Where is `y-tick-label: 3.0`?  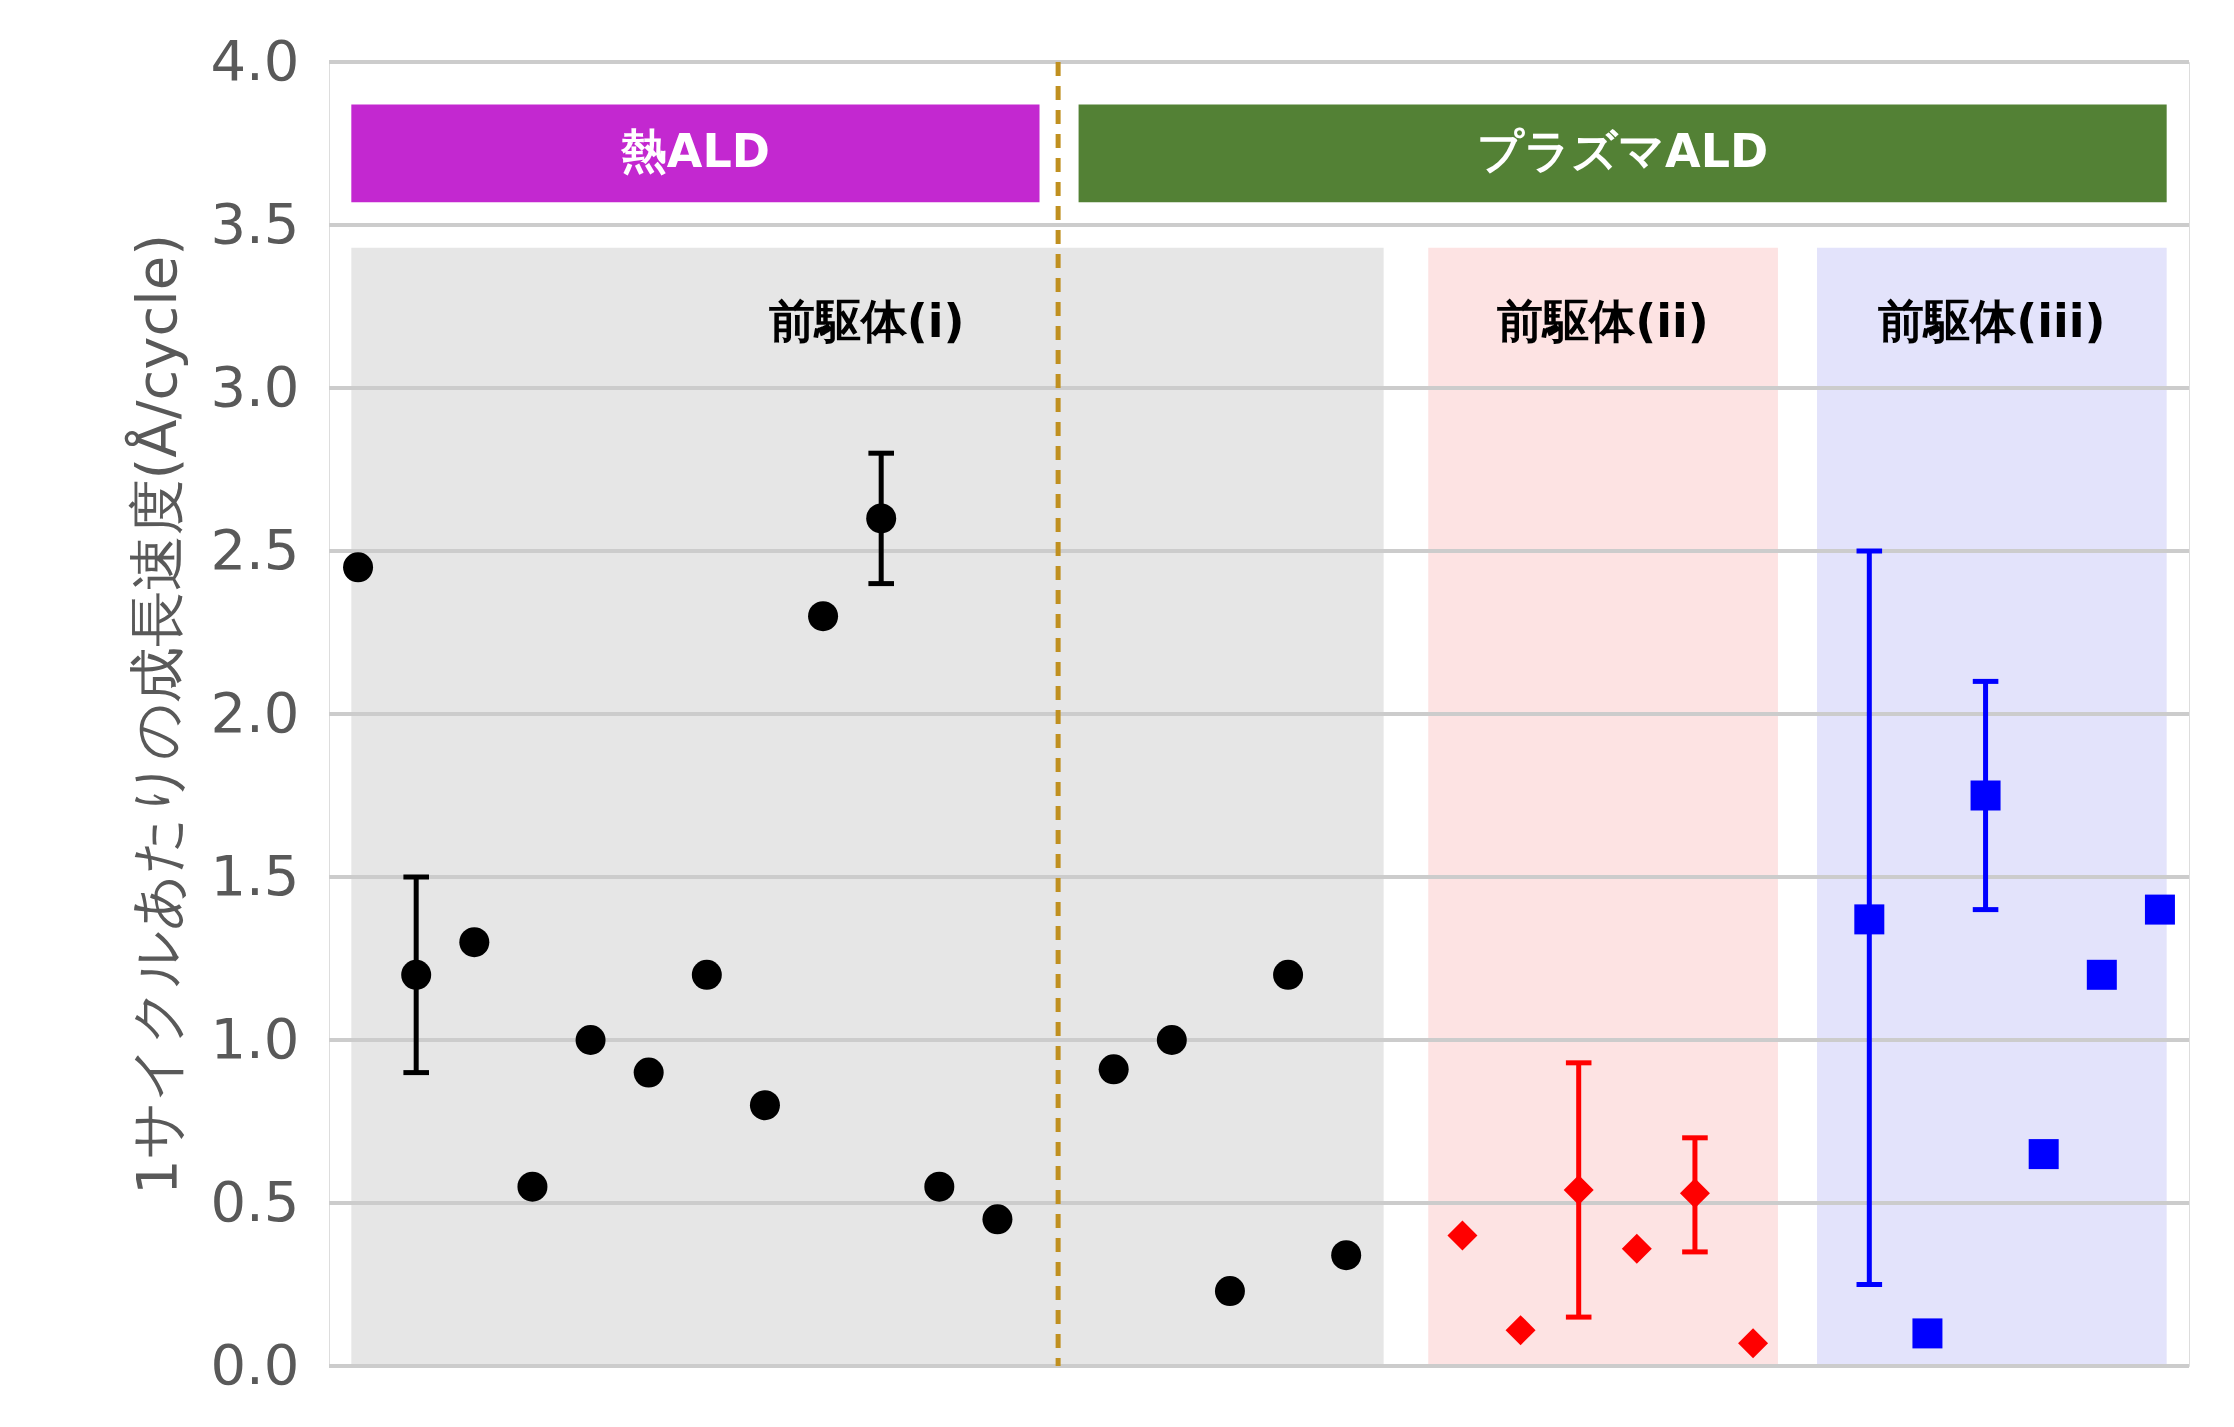
y-tick-label: 3.0 is located at coordinates (255, 386).